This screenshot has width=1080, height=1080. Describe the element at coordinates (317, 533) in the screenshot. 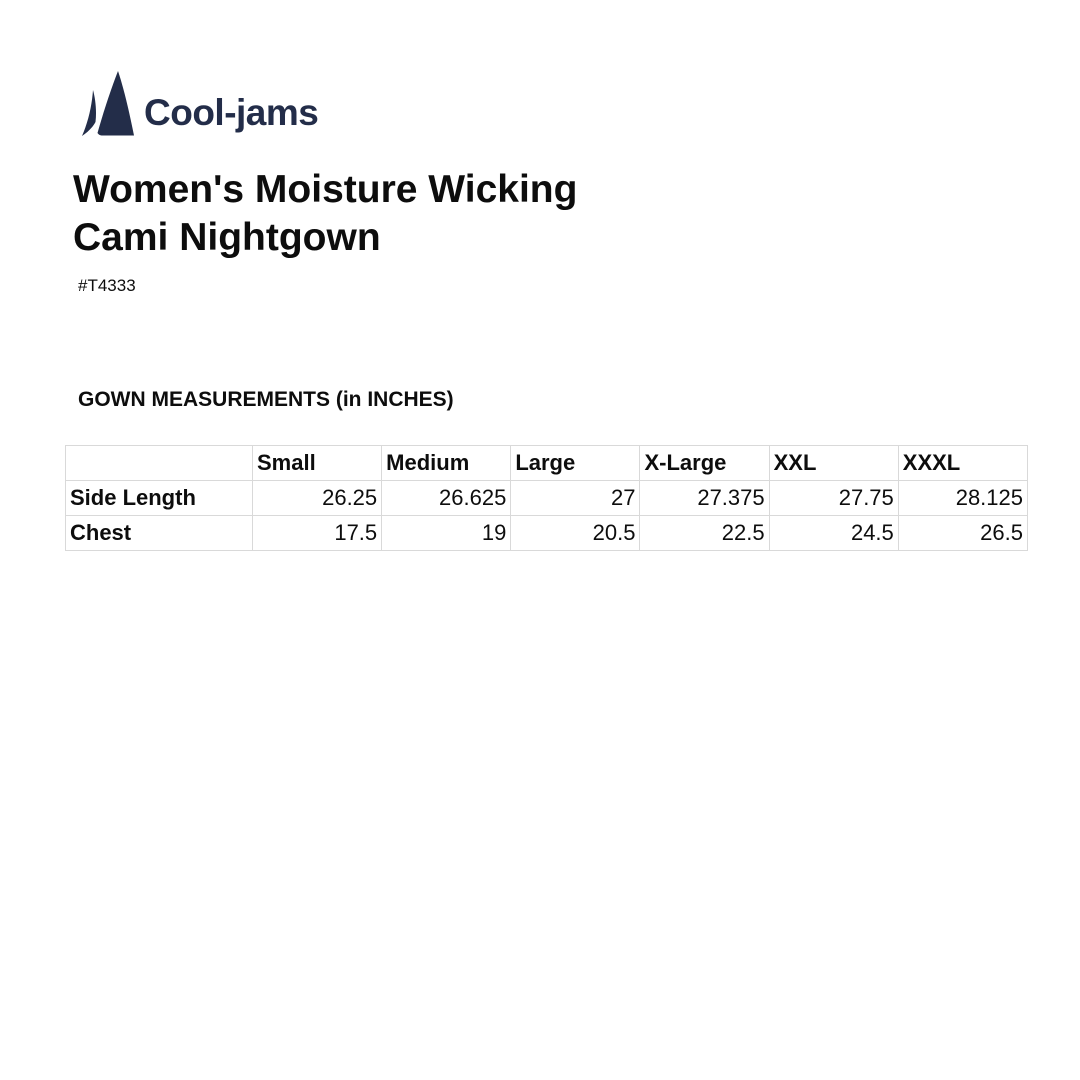

I see `chest-small: 17.5` at that location.